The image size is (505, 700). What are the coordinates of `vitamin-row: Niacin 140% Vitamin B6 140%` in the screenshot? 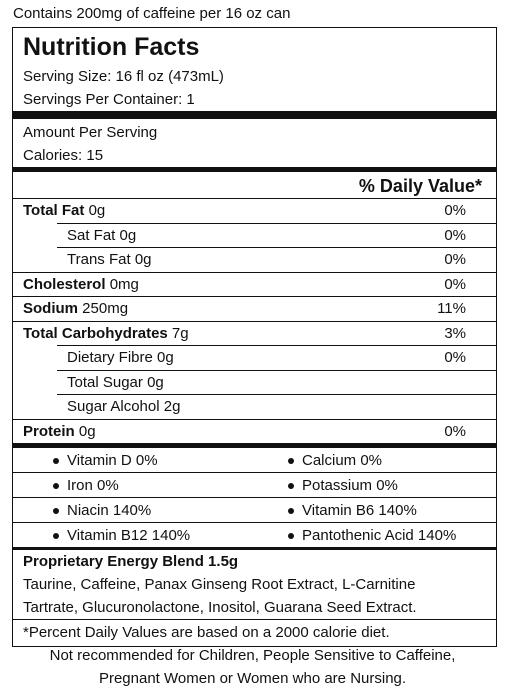 It's located at (254, 509).